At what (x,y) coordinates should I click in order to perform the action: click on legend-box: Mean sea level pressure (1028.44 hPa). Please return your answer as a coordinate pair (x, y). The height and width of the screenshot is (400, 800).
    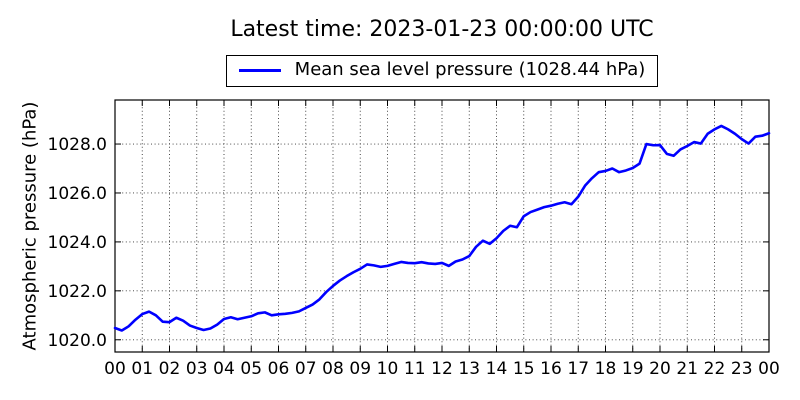
    Looking at the image, I should click on (442, 71).